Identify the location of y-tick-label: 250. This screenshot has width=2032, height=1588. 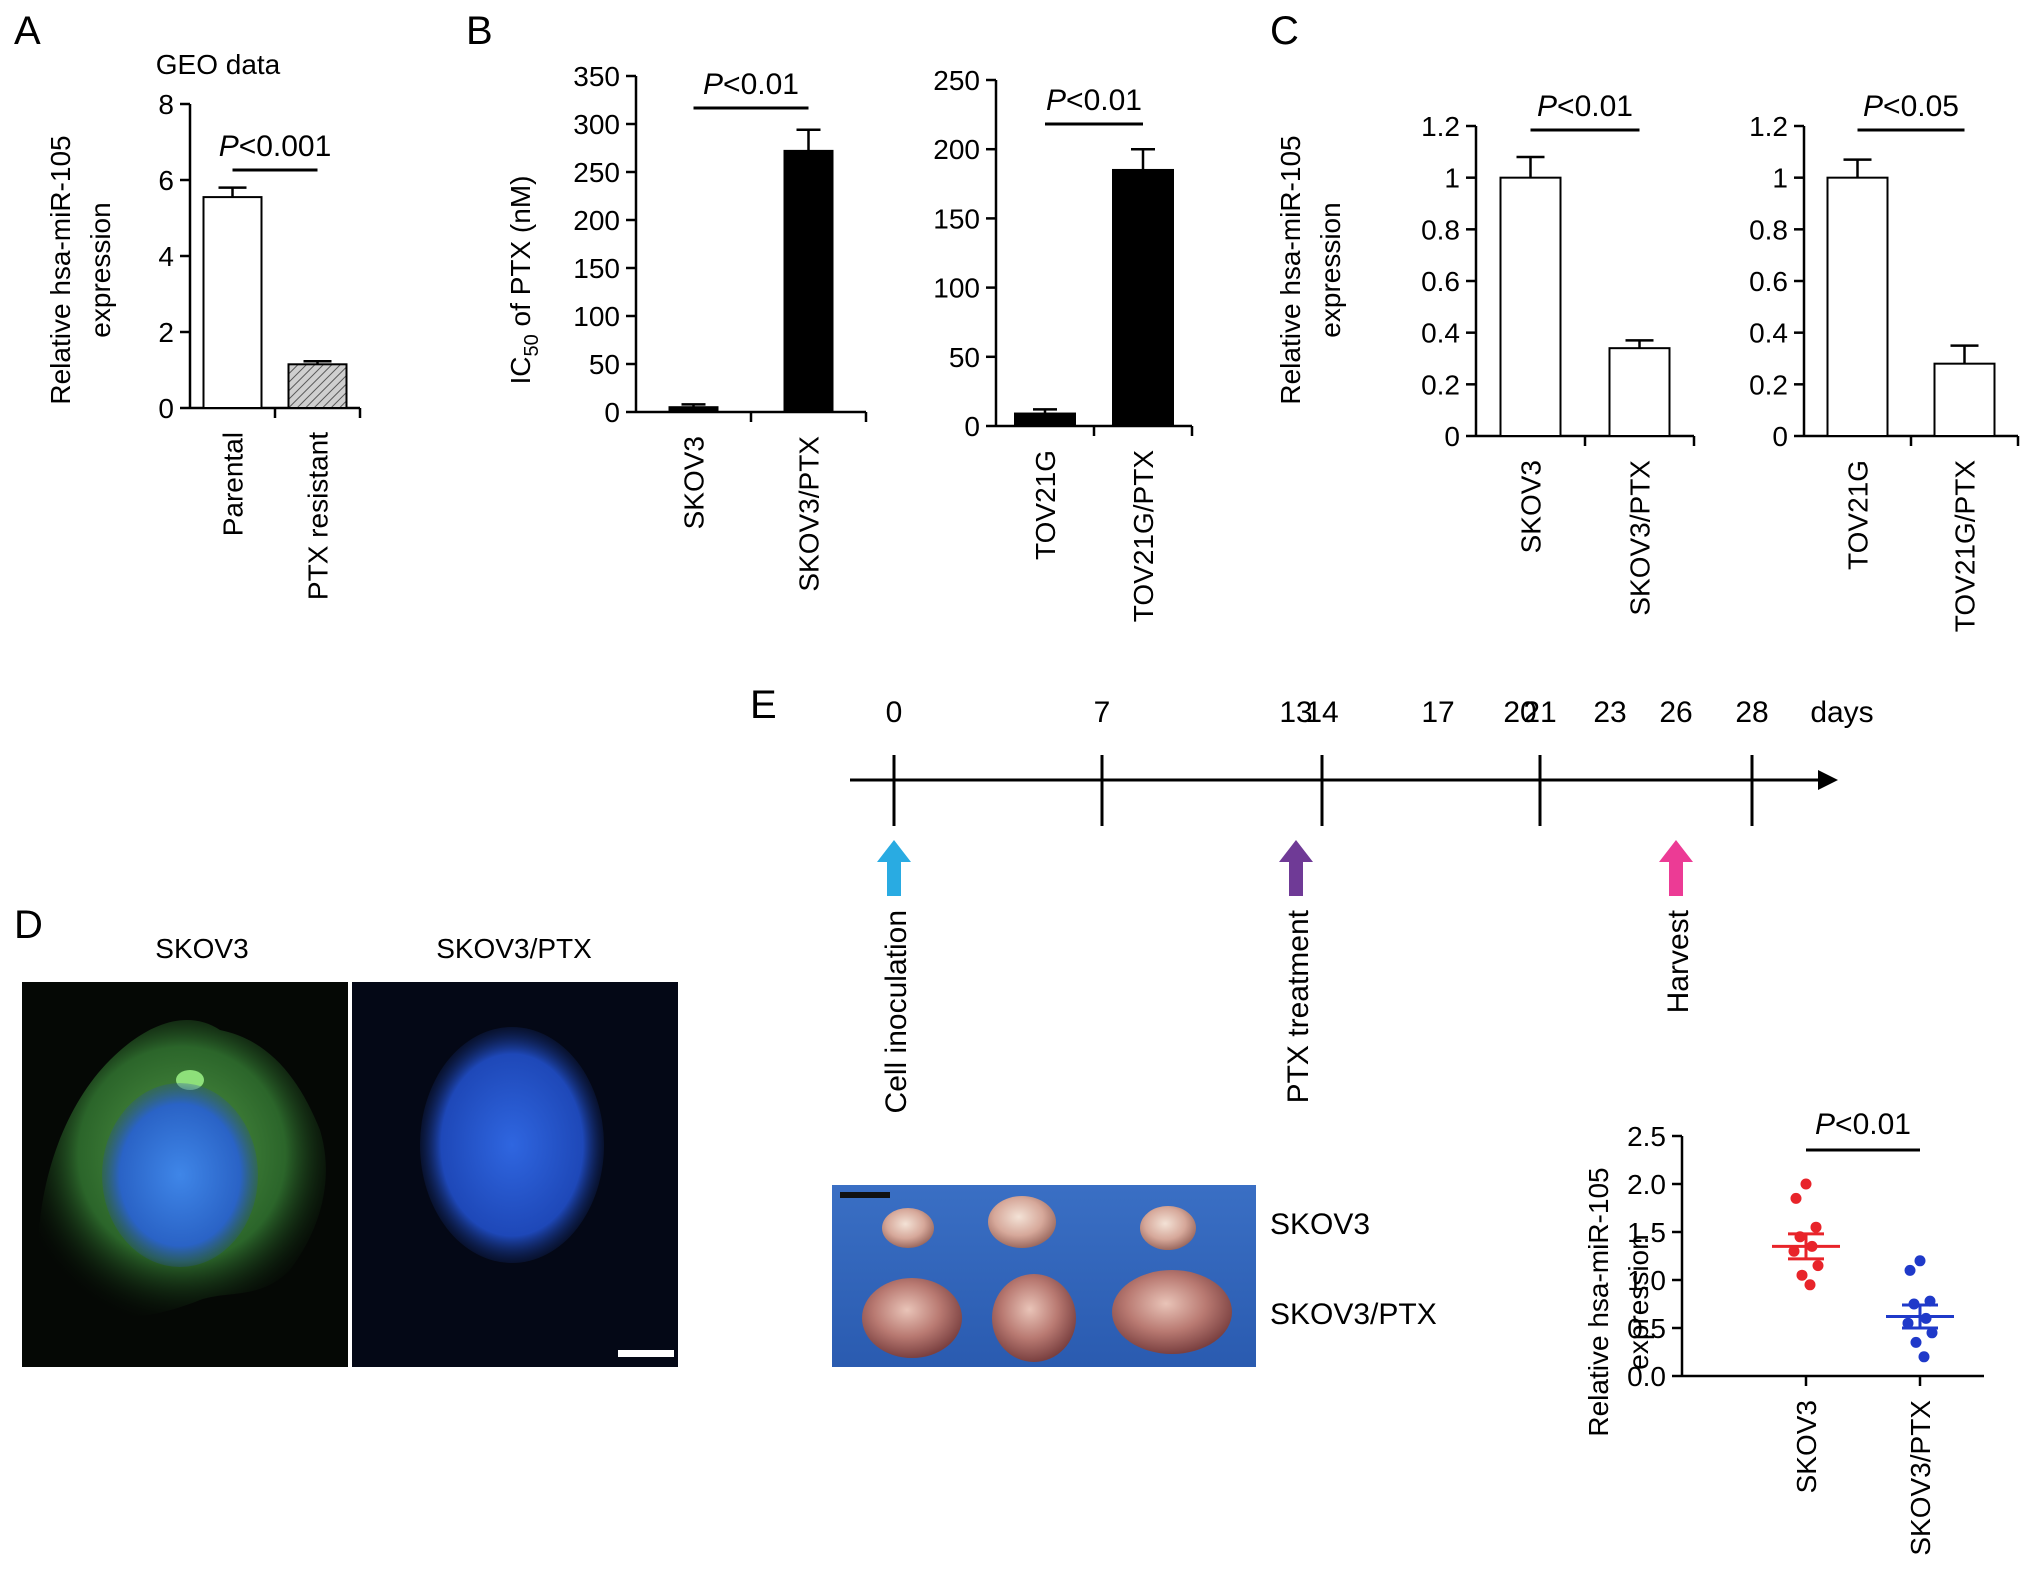
(956, 80).